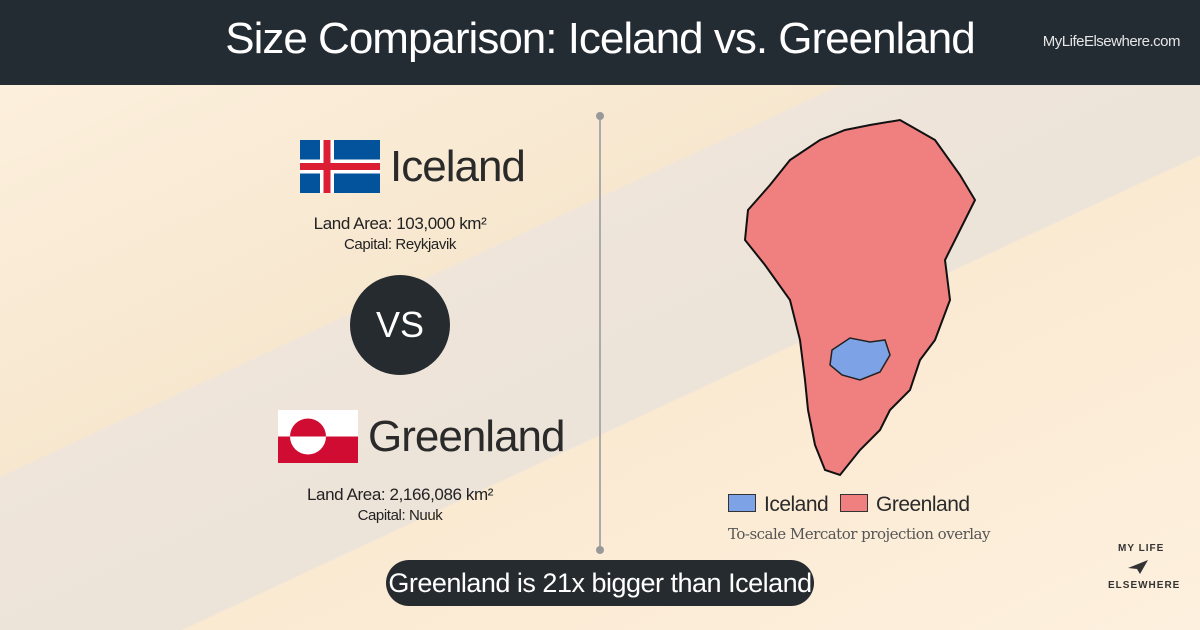 The height and width of the screenshot is (630, 1200). What do you see at coordinates (860, 359) in the screenshot?
I see `iceland-shape` at bounding box center [860, 359].